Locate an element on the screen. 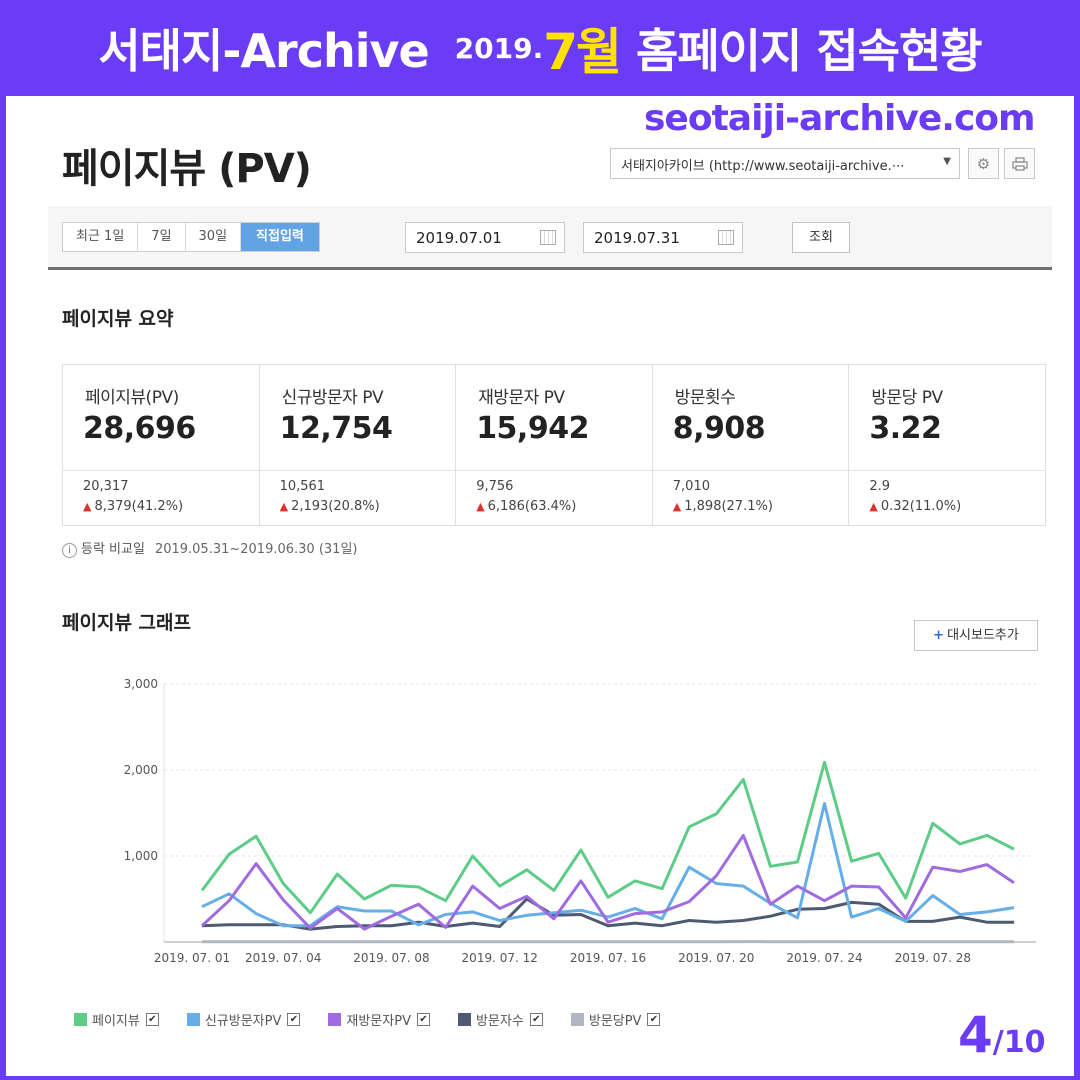 This screenshot has height=1080, width=1080. card-change: ▲ 2,193(20.8%) is located at coordinates (329, 506).